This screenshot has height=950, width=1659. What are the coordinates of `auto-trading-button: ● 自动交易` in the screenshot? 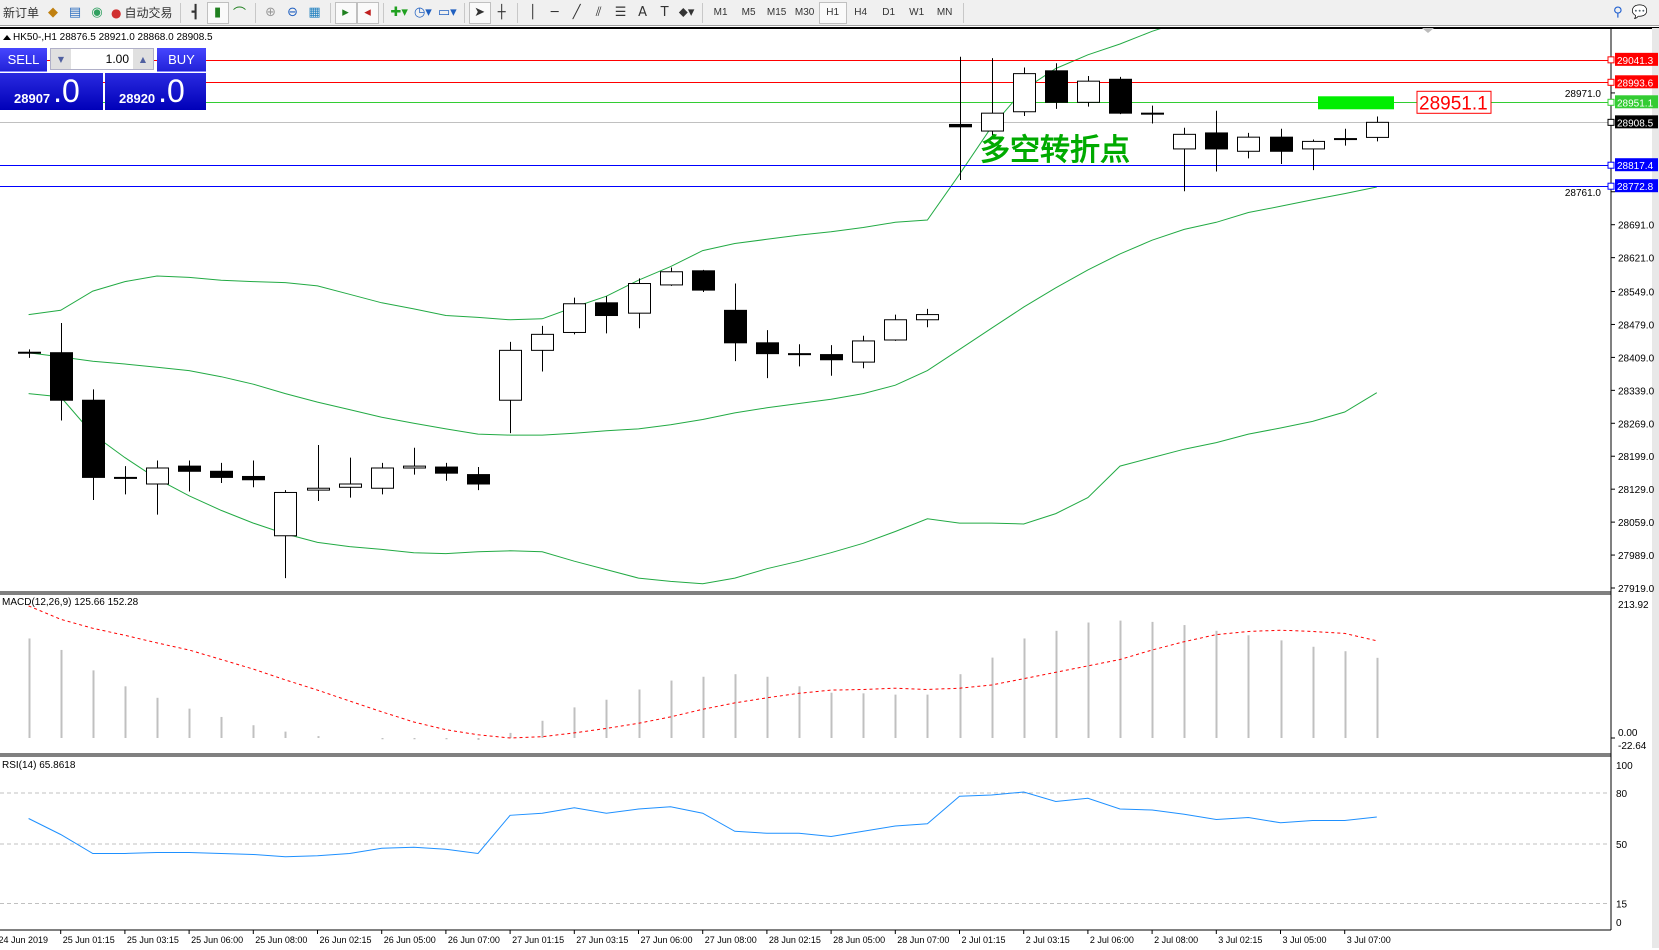 It's located at (142, 13).